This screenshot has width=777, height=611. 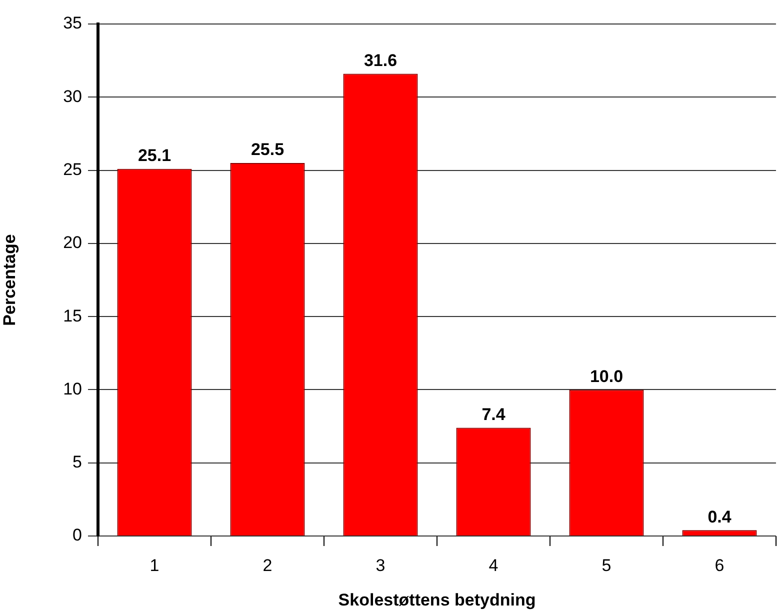 I want to click on x-tick-label: 4, so click(x=493, y=565).